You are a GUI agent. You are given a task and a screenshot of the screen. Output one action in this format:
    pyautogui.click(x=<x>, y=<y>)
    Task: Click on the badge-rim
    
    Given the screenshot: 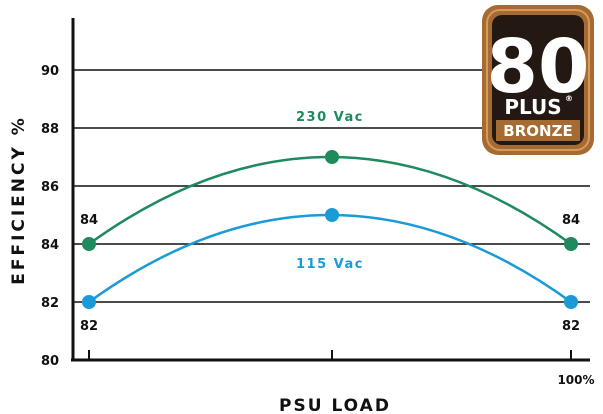 What is the action you would take?
    pyautogui.click(x=538, y=80)
    